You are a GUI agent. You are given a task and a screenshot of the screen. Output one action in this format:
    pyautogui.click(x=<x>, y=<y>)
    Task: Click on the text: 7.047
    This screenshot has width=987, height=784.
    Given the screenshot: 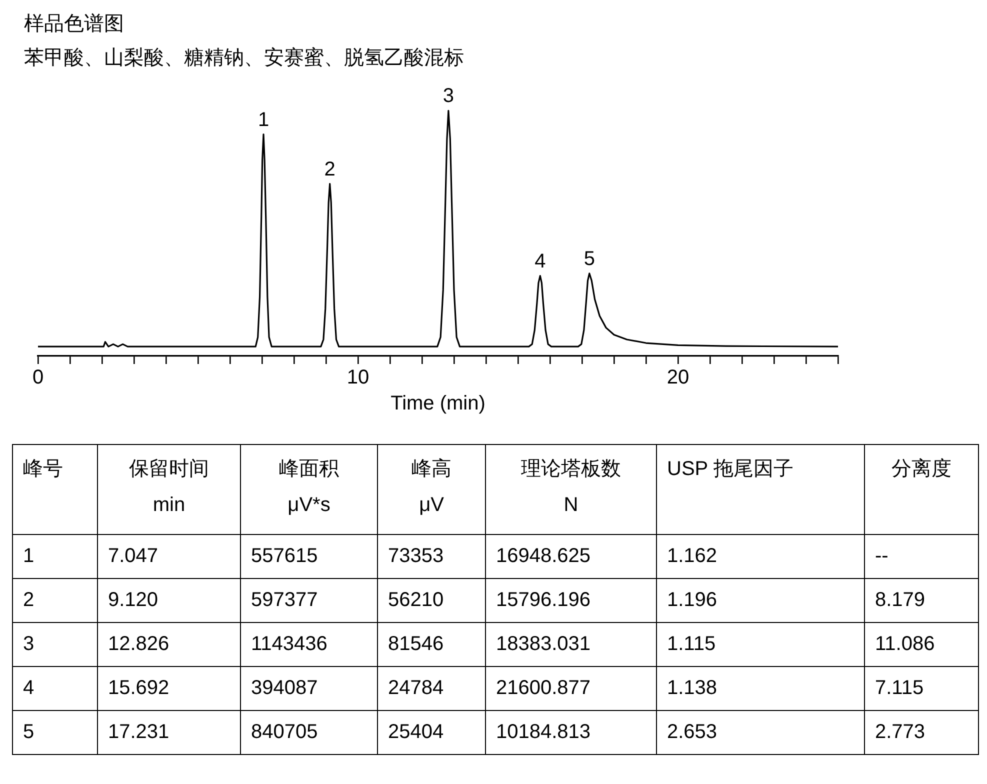 What is the action you would take?
    pyautogui.click(x=169, y=556)
    